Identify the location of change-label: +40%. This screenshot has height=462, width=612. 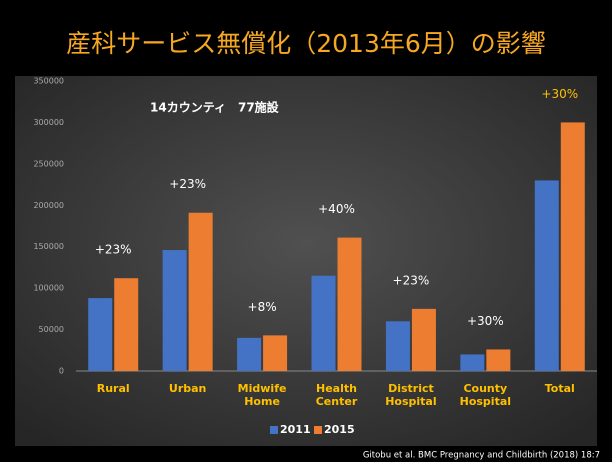
(336, 209).